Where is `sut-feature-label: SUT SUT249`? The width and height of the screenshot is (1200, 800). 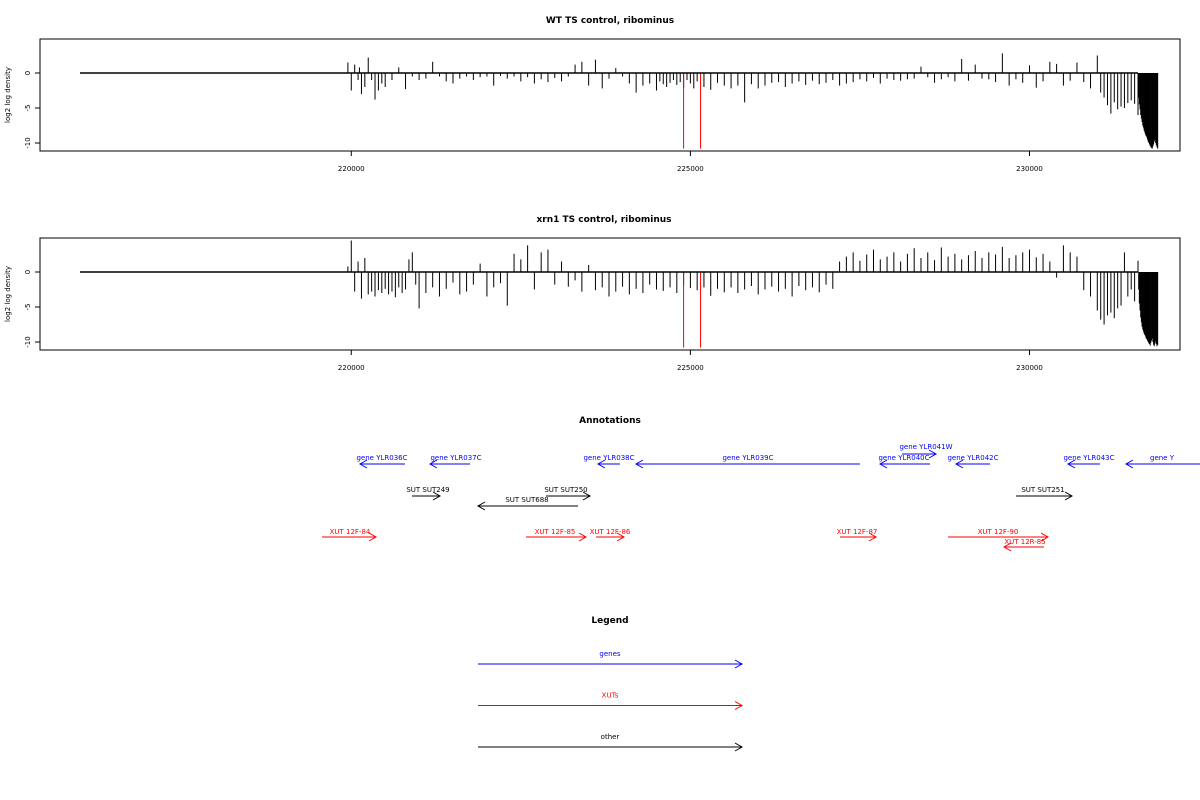 sut-feature-label: SUT SUT249 is located at coordinates (427, 490).